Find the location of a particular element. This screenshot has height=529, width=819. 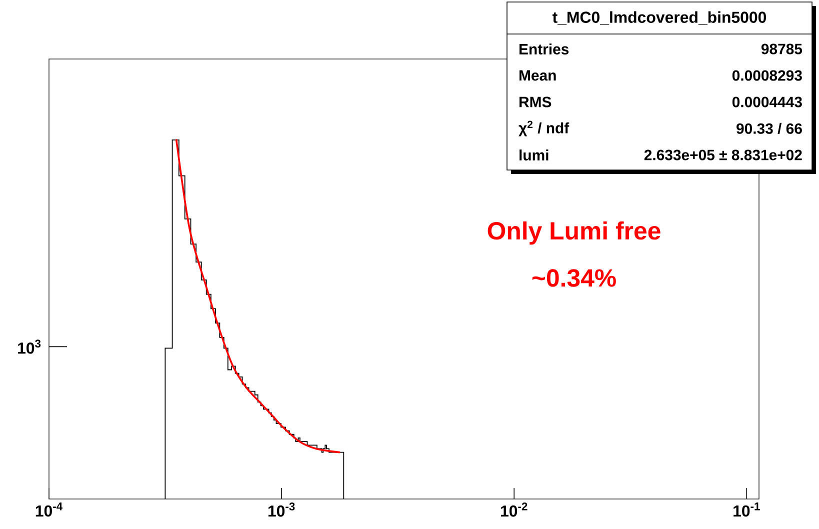

text: Mean is located at coordinates (538, 75).